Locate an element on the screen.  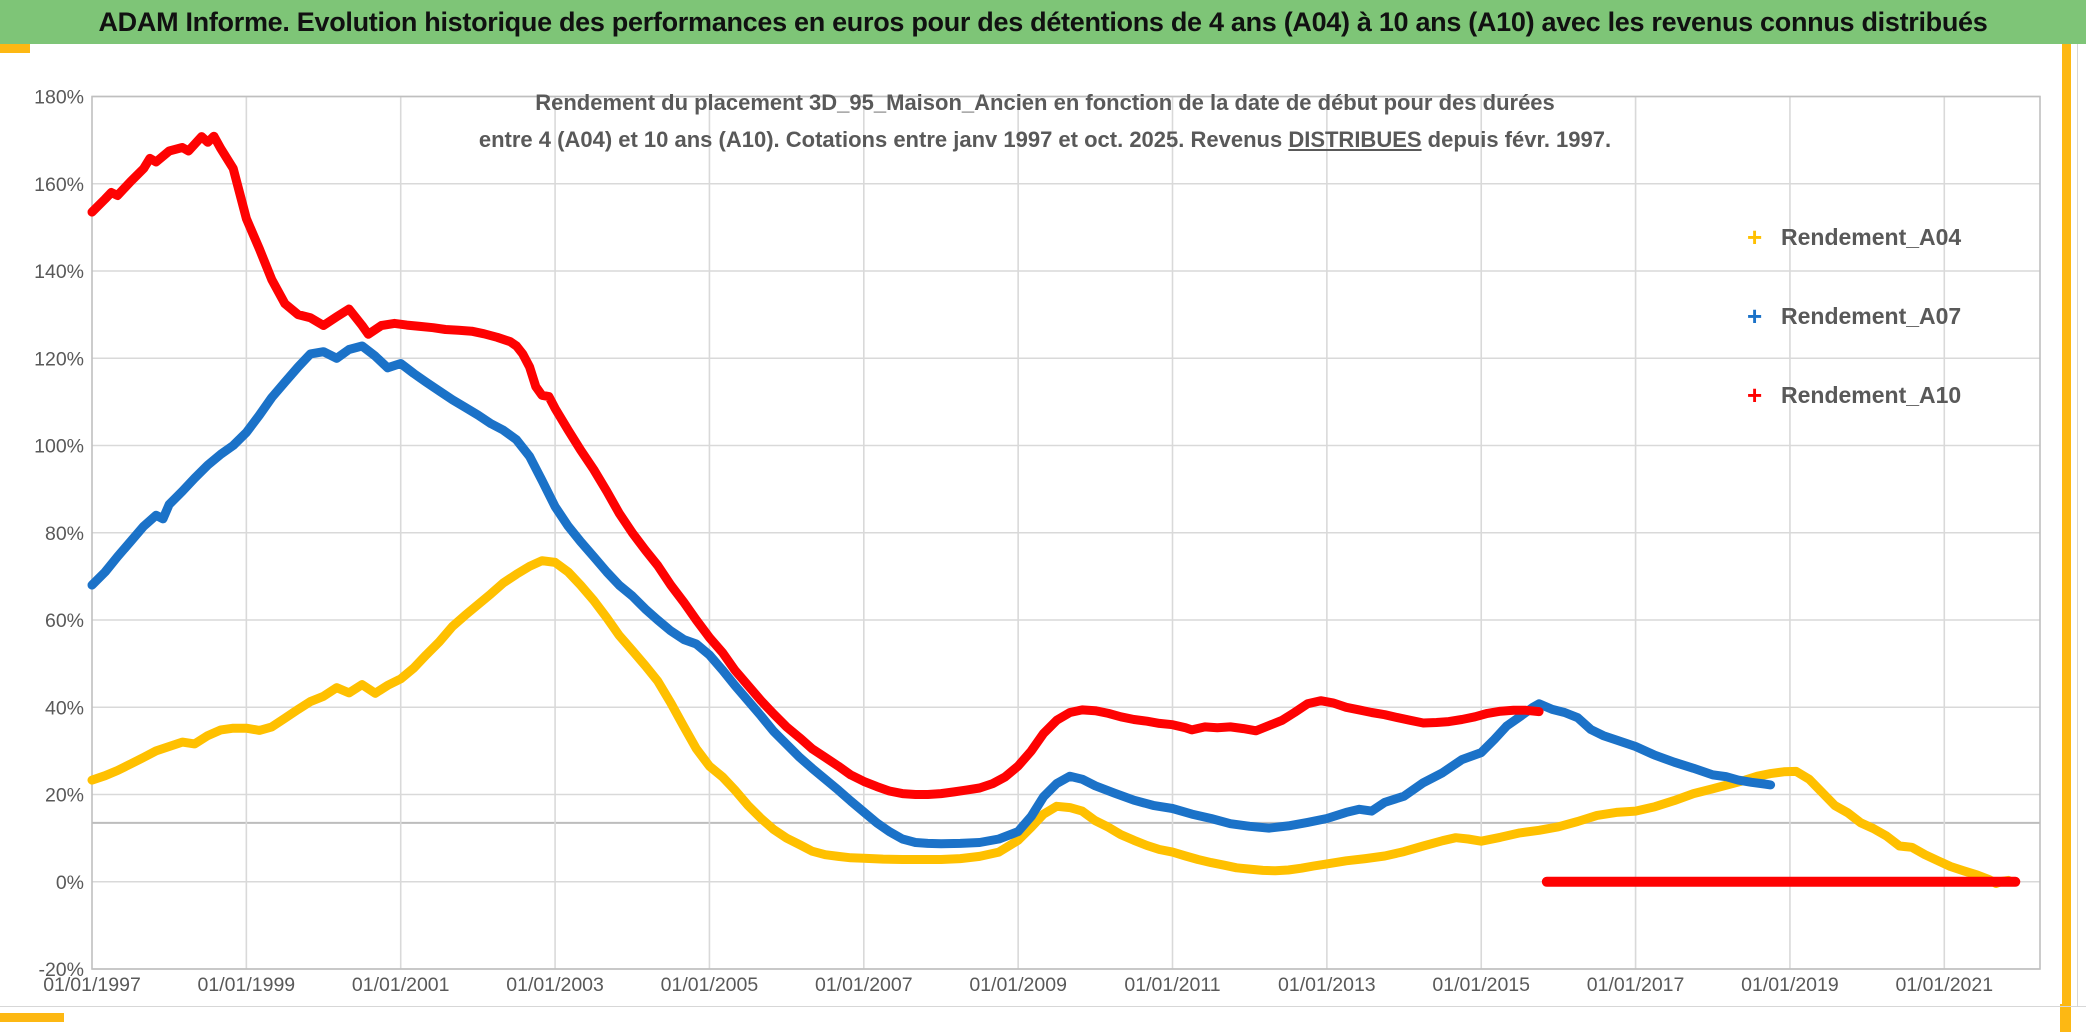
x-tick-label: 01/01/2015 is located at coordinates (1481, 985).